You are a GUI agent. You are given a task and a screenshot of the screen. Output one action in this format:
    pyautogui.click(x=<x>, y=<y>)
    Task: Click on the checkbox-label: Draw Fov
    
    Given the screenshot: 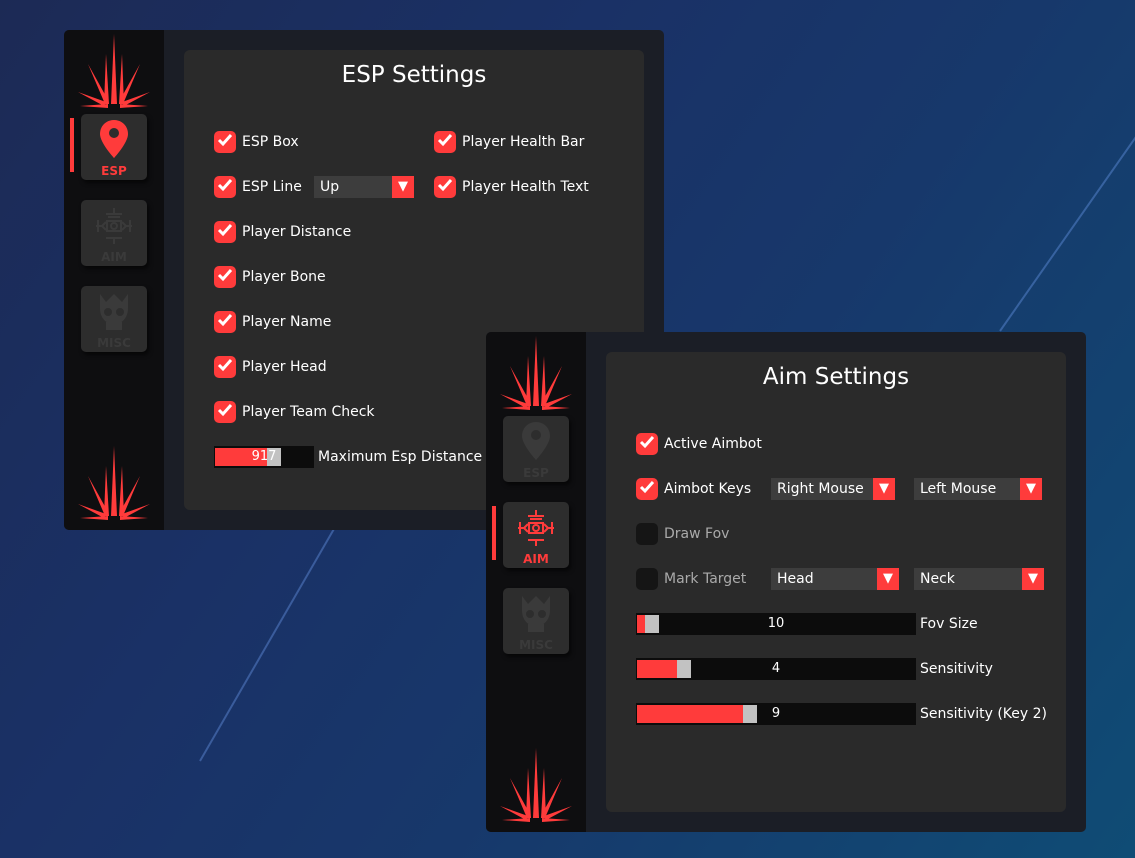 What is the action you would take?
    pyautogui.click(x=697, y=534)
    